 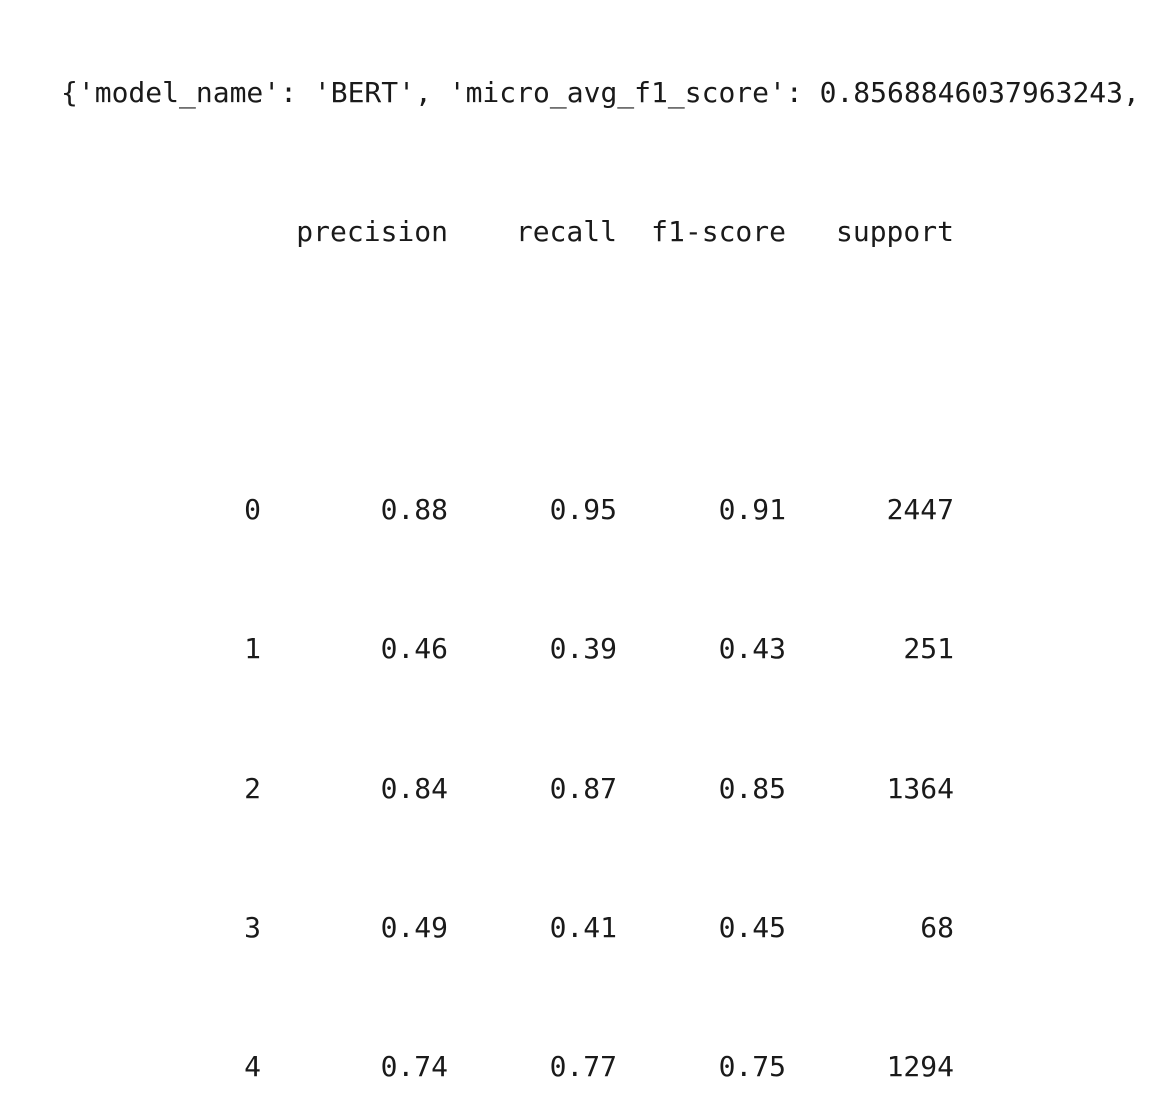 What do you see at coordinates (583, 1066) in the screenshot?
I see `recall-value: 0.77` at bounding box center [583, 1066].